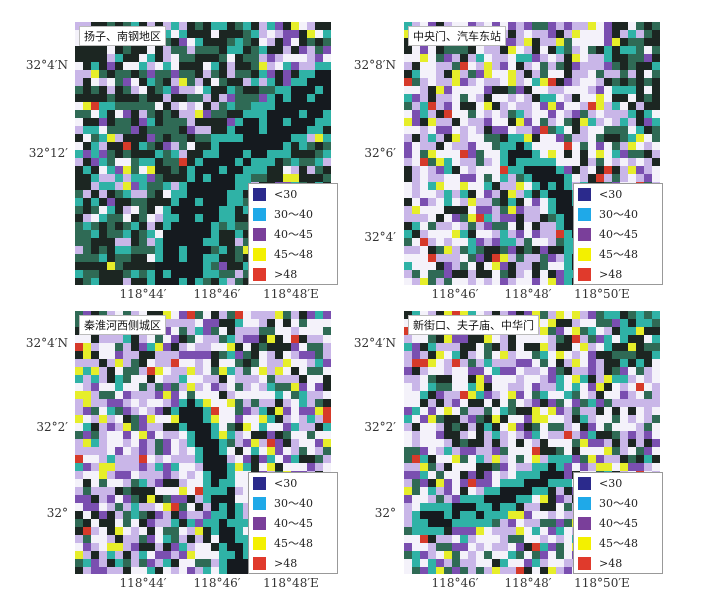 The image size is (724, 610). Describe the element at coordinates (380, 237) in the screenshot. I see `y-tick-label: 32°4′` at that location.